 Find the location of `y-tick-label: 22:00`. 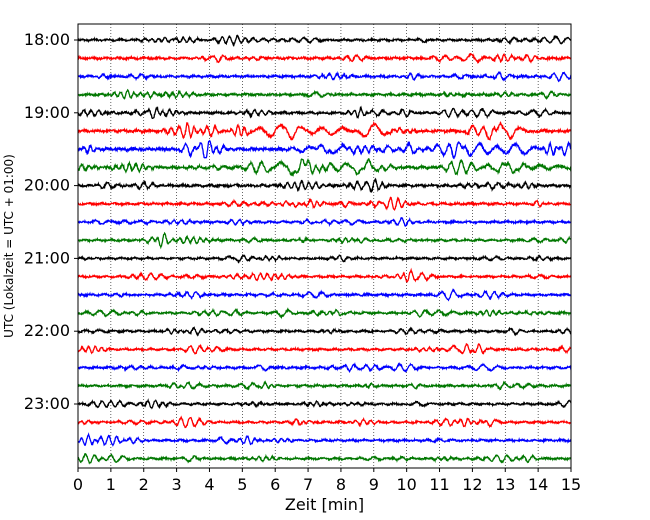

y-tick-label: 22:00 is located at coordinates (47, 330).